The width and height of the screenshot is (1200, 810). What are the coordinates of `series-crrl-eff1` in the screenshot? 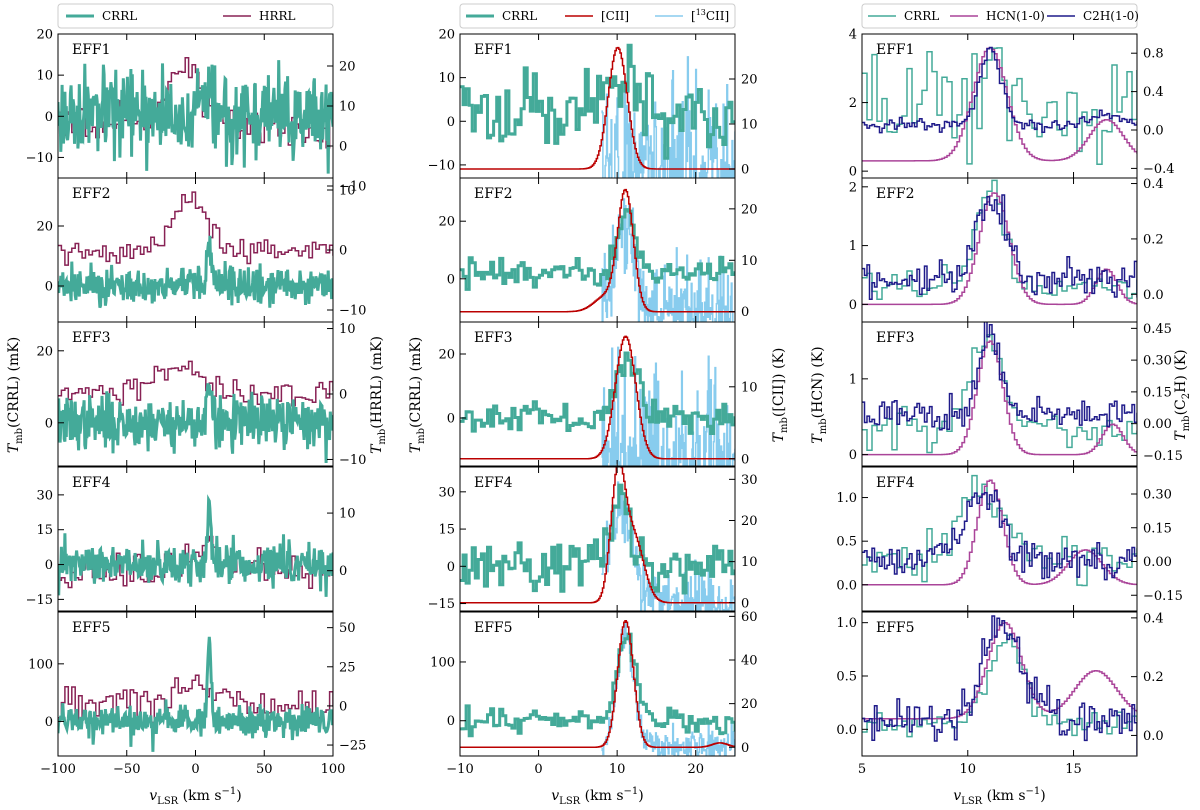 It's located at (999, 106).